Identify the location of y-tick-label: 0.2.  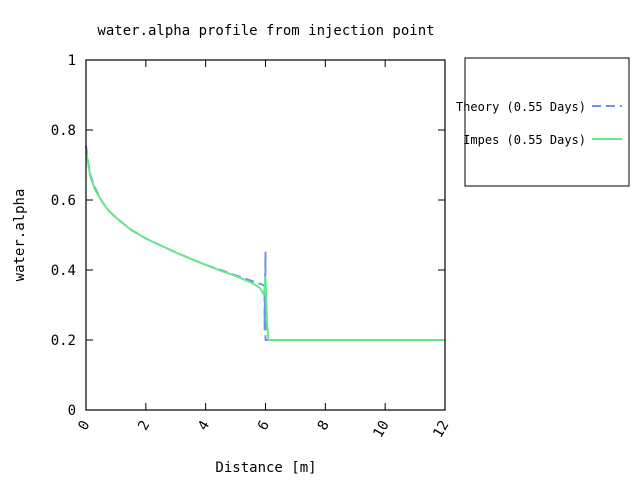
(63, 341).